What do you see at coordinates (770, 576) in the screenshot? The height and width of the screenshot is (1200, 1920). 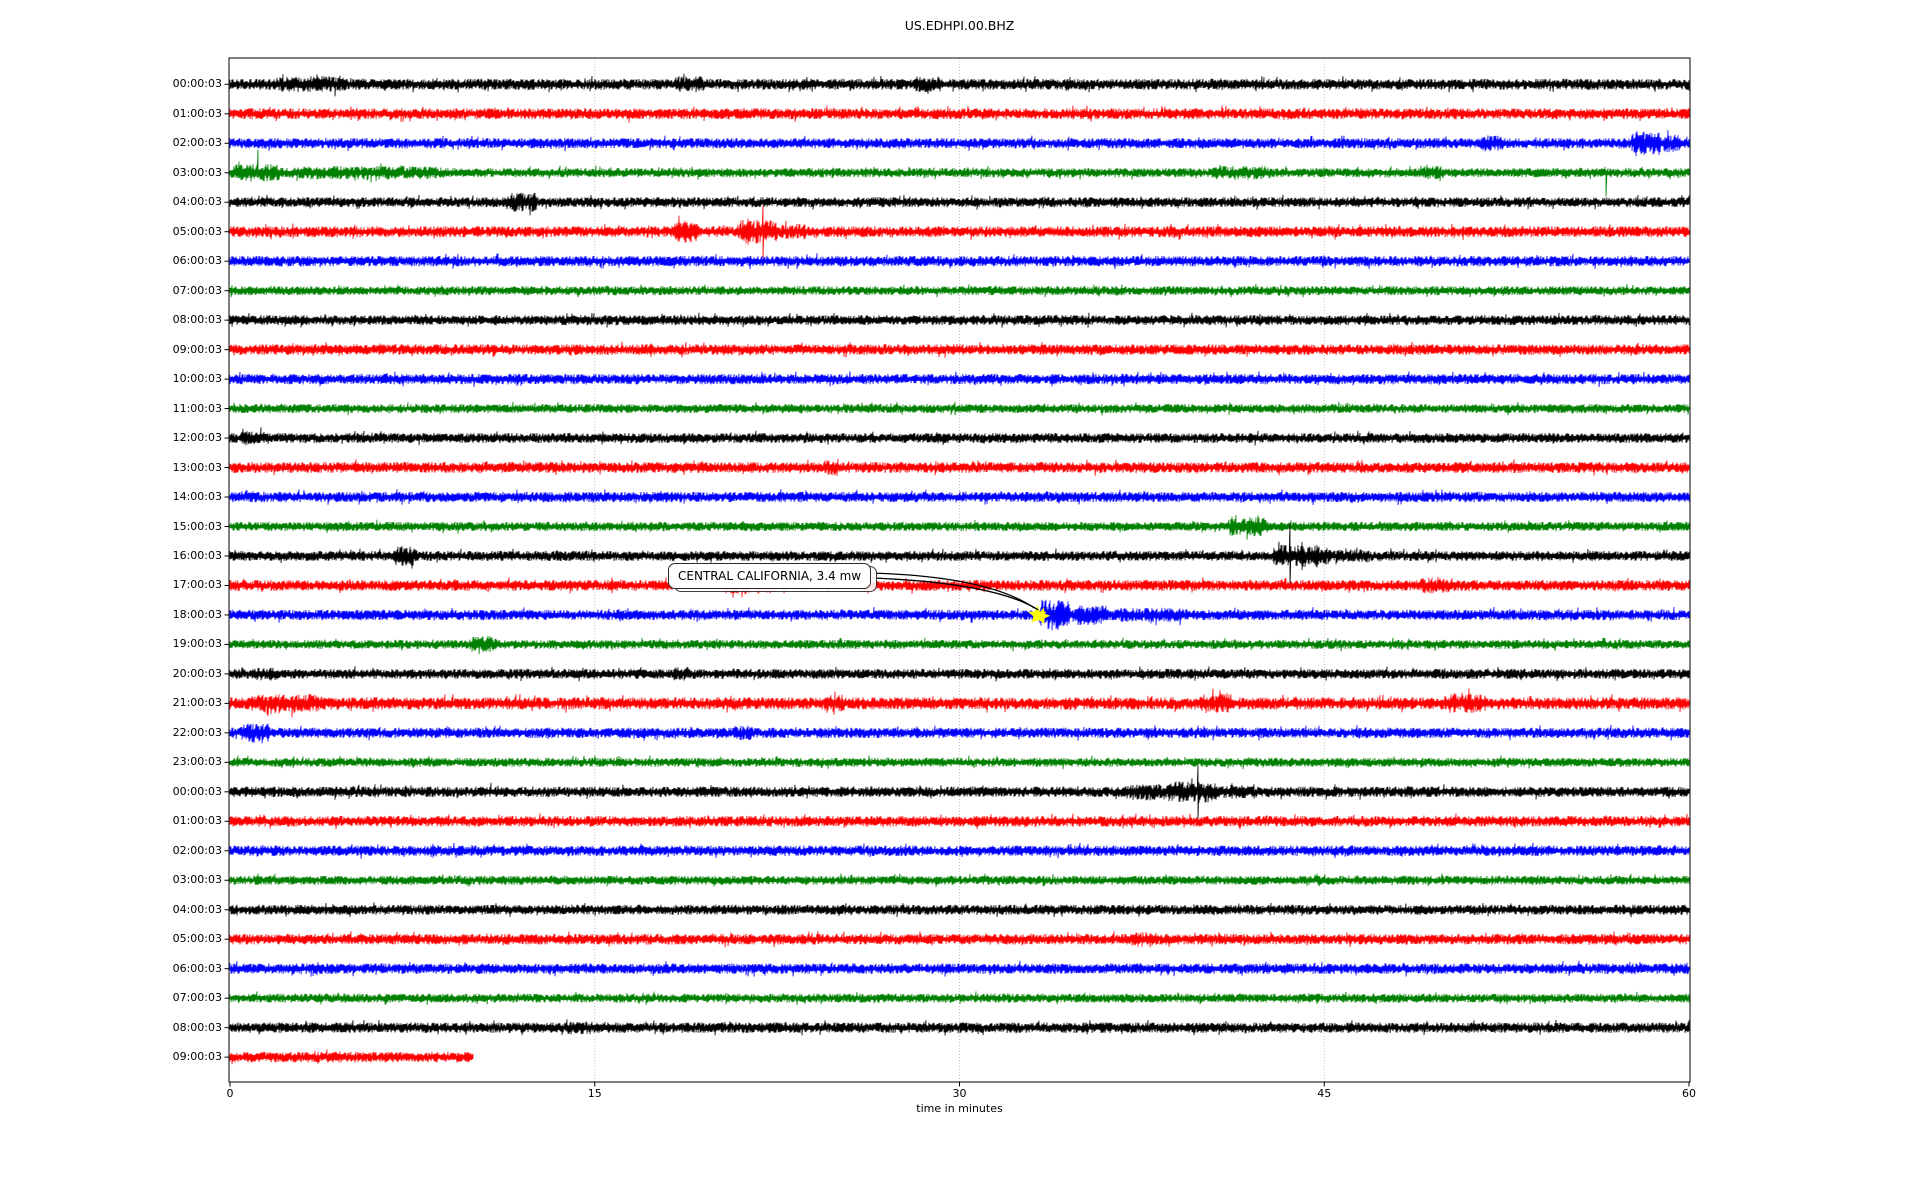 I see `event-annotation: CENTRAL CALIFORNIA, 3.4 mw` at bounding box center [770, 576].